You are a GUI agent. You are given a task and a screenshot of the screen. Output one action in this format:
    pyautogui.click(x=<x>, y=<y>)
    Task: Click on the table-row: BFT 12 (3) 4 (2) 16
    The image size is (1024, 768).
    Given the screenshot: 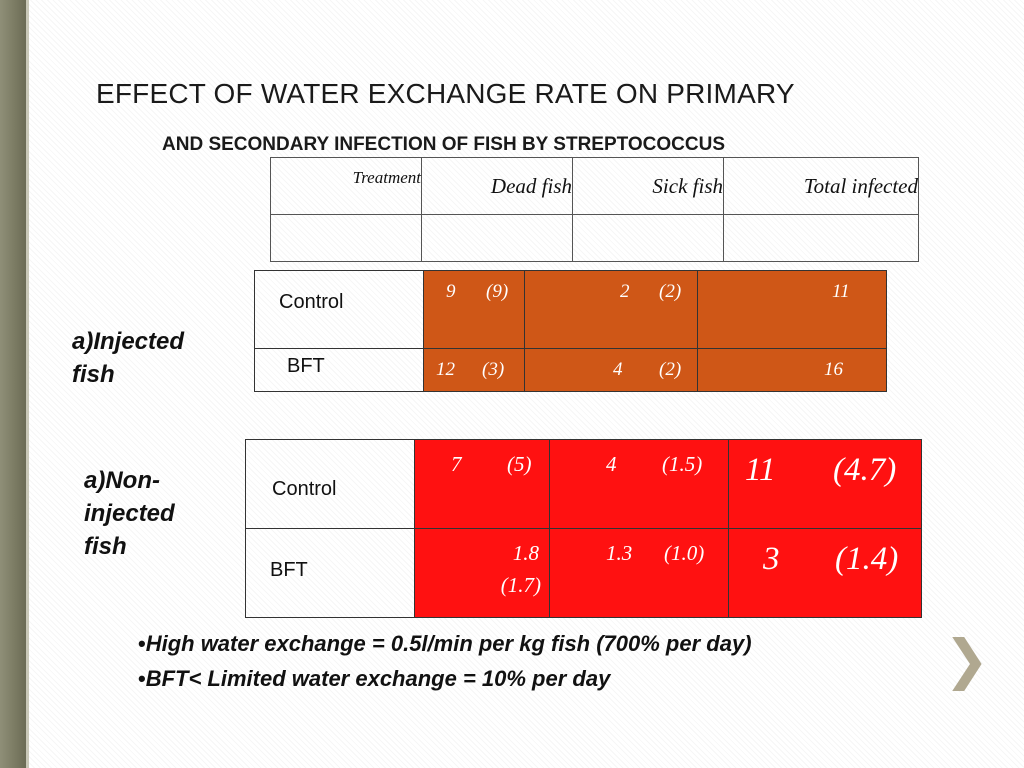 What is the action you would take?
    pyautogui.click(x=570, y=370)
    